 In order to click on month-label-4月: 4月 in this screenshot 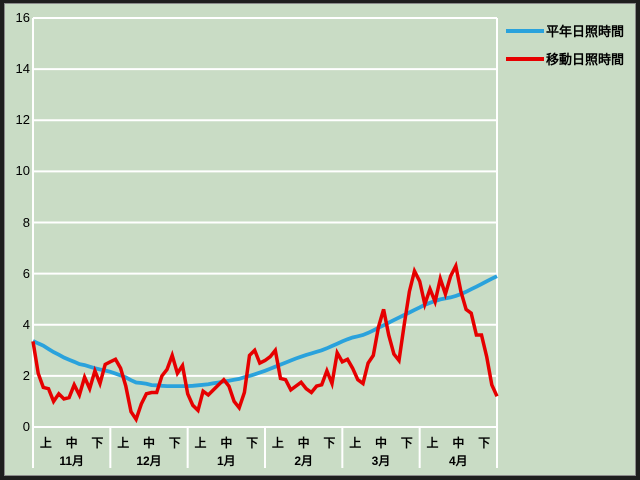, I will do `click(458, 461)`.